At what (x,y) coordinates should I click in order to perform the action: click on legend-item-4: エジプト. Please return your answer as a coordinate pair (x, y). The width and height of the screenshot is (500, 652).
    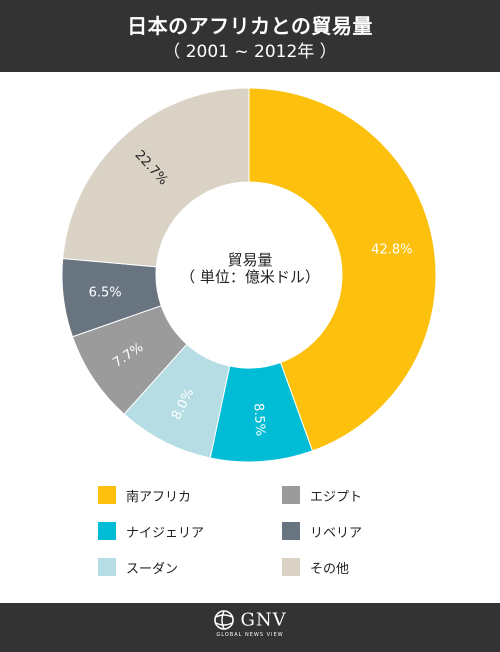
    Looking at the image, I should click on (322, 495).